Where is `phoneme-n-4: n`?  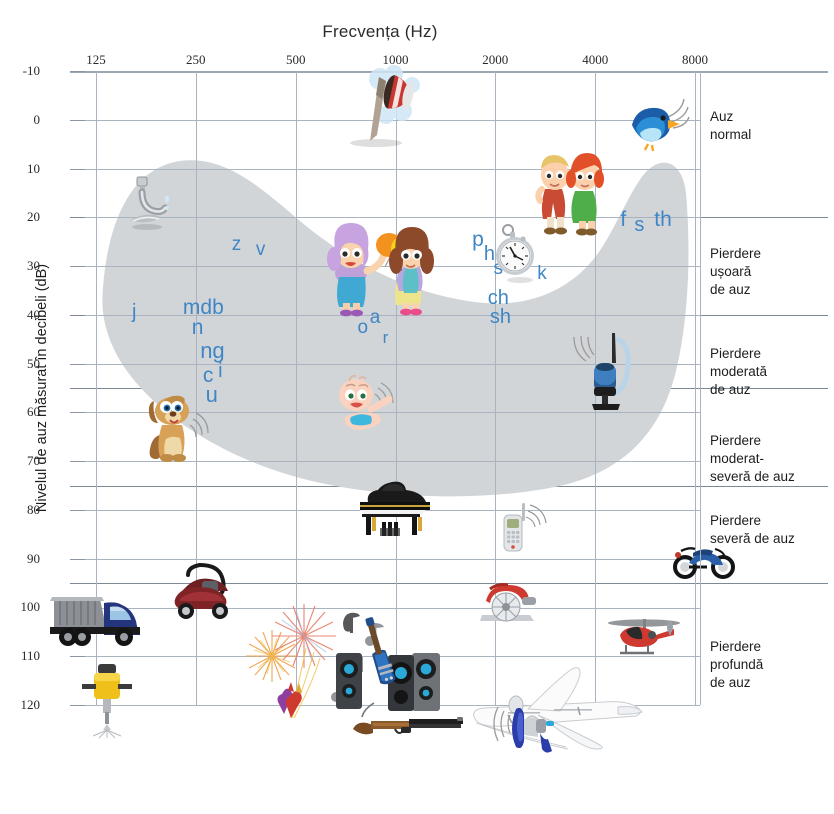 phoneme-n-4: n is located at coordinates (197, 327).